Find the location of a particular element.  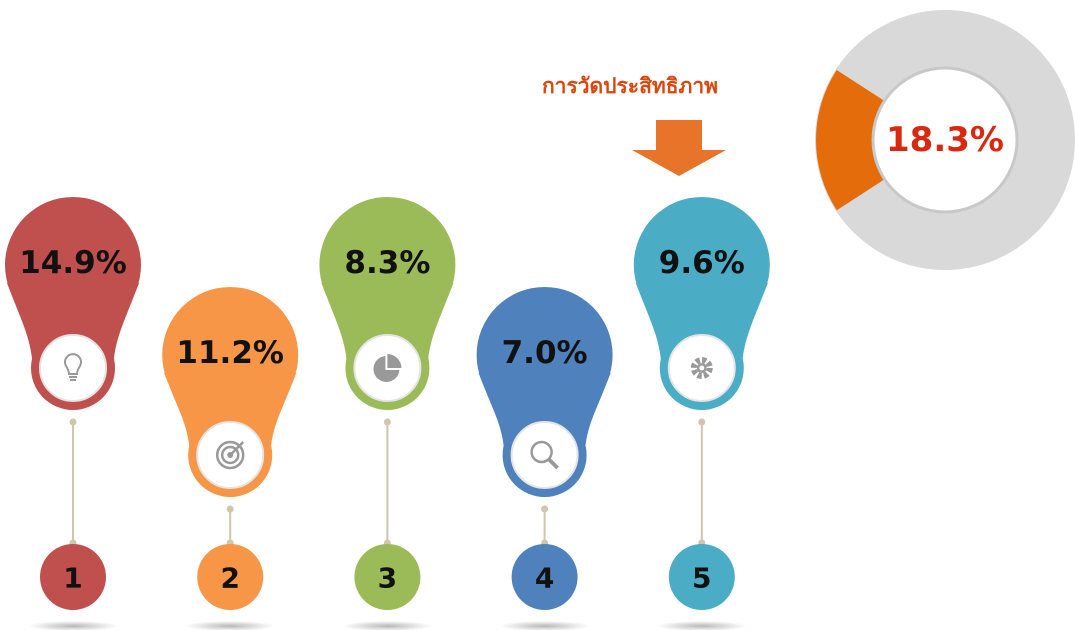

percent: 8.3% is located at coordinates (387, 263).